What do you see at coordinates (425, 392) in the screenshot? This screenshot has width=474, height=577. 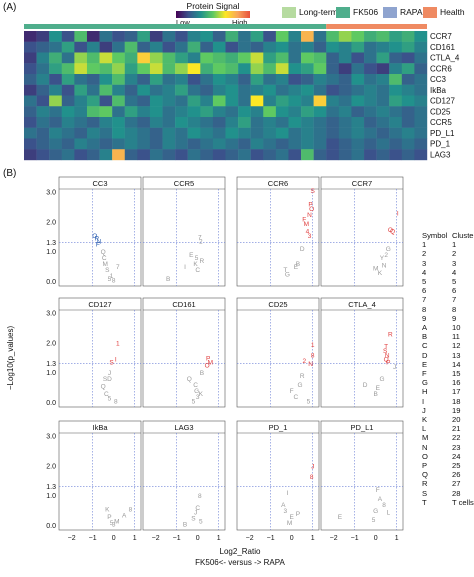 I see `cluster-symbol: H` at bounding box center [425, 392].